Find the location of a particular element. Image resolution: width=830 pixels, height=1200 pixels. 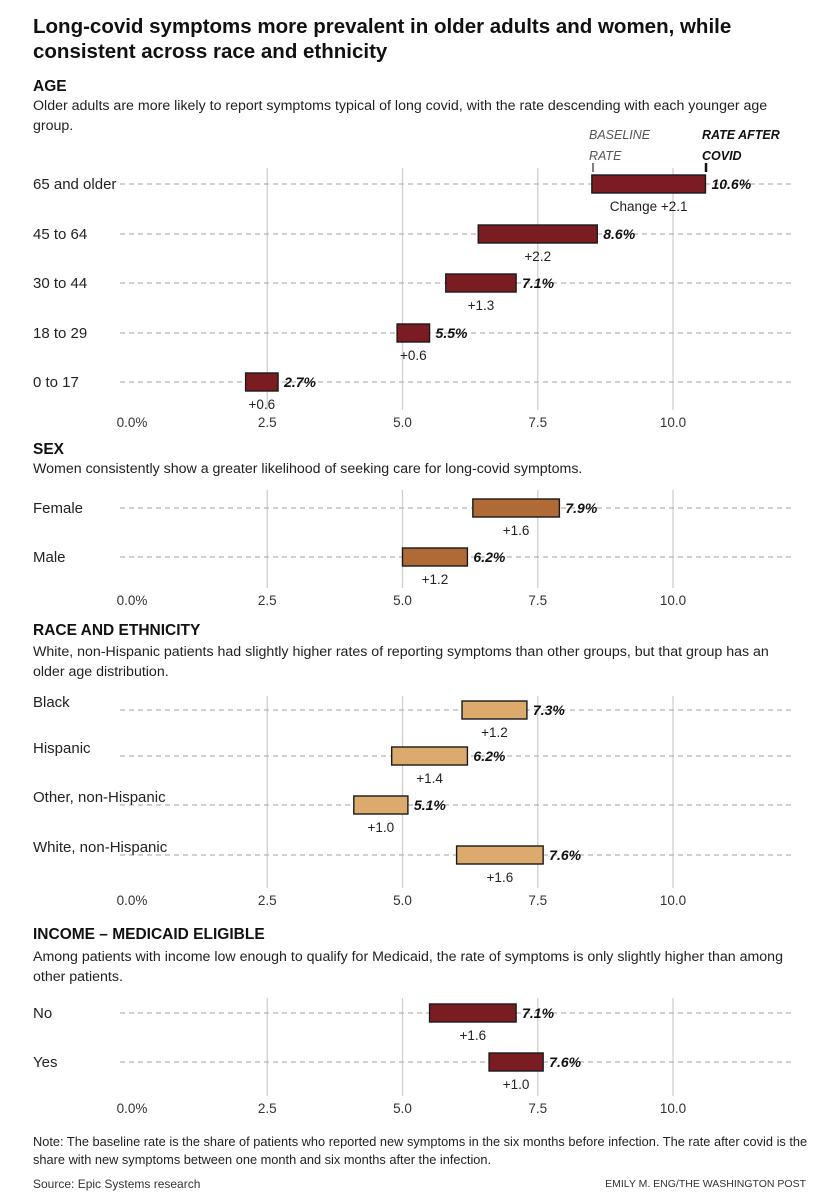

category-label: Male is located at coordinates (49, 557).